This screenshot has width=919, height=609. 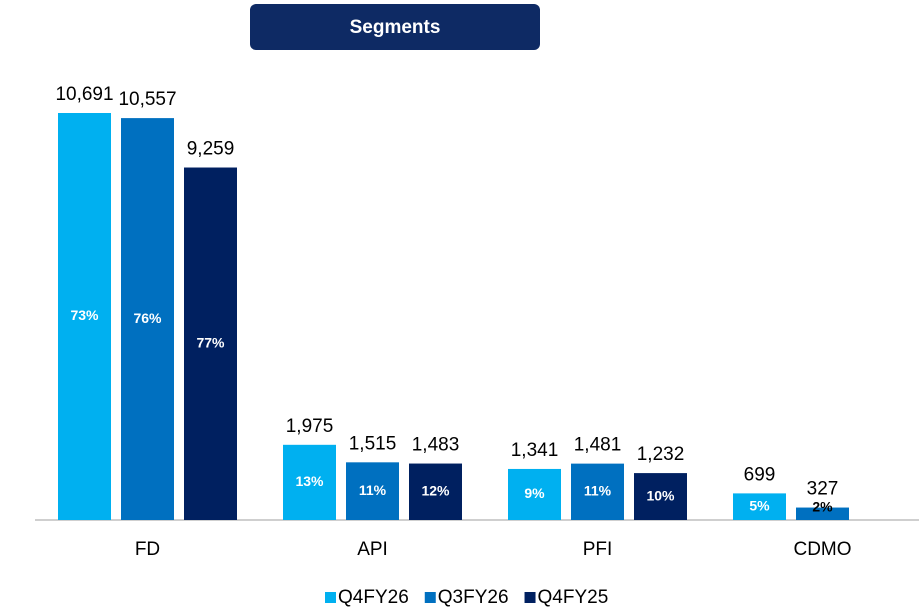 What do you see at coordinates (822, 507) in the screenshot?
I see `share-label: 2%` at bounding box center [822, 507].